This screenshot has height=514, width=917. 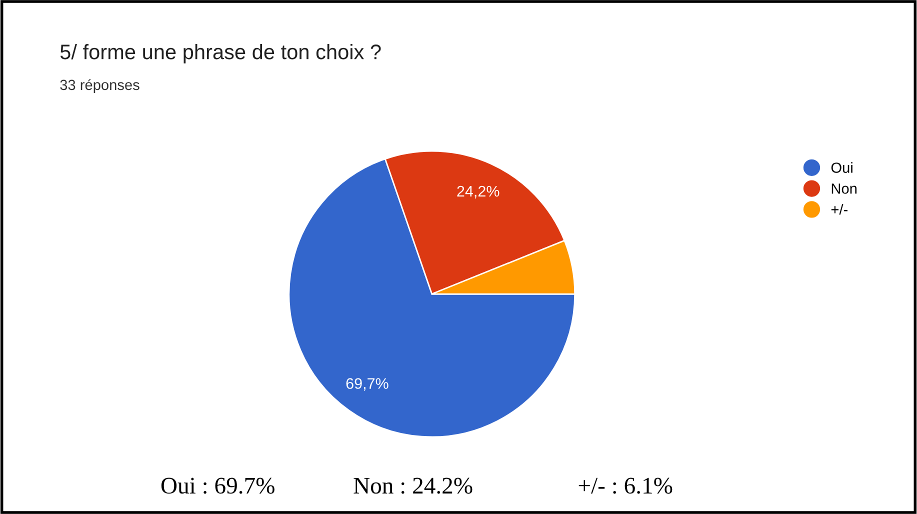 What do you see at coordinates (220, 54) in the screenshot?
I see `chart-title: 5/ forme une phrase de ton choix ?` at bounding box center [220, 54].